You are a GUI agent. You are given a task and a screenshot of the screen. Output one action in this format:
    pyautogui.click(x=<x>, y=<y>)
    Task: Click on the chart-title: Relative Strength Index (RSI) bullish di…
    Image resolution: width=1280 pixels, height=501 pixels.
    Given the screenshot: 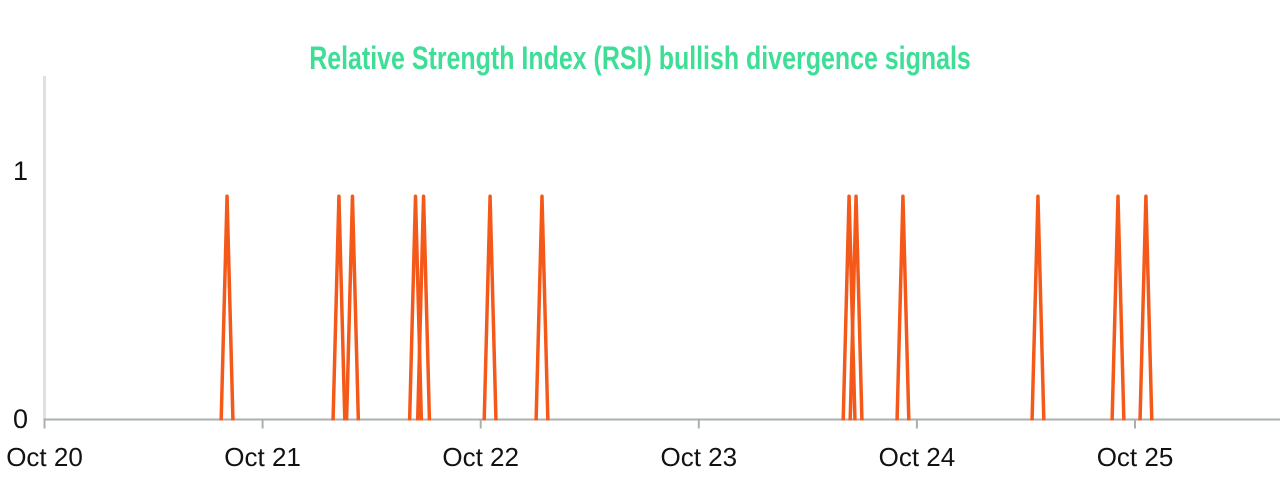 What is the action you would take?
    pyautogui.click(x=640, y=58)
    